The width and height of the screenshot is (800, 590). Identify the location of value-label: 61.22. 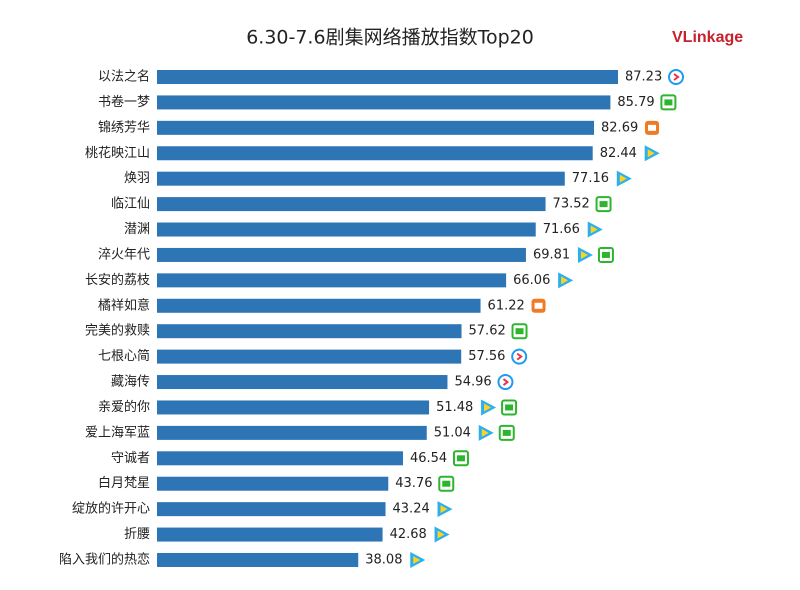
(506, 305).